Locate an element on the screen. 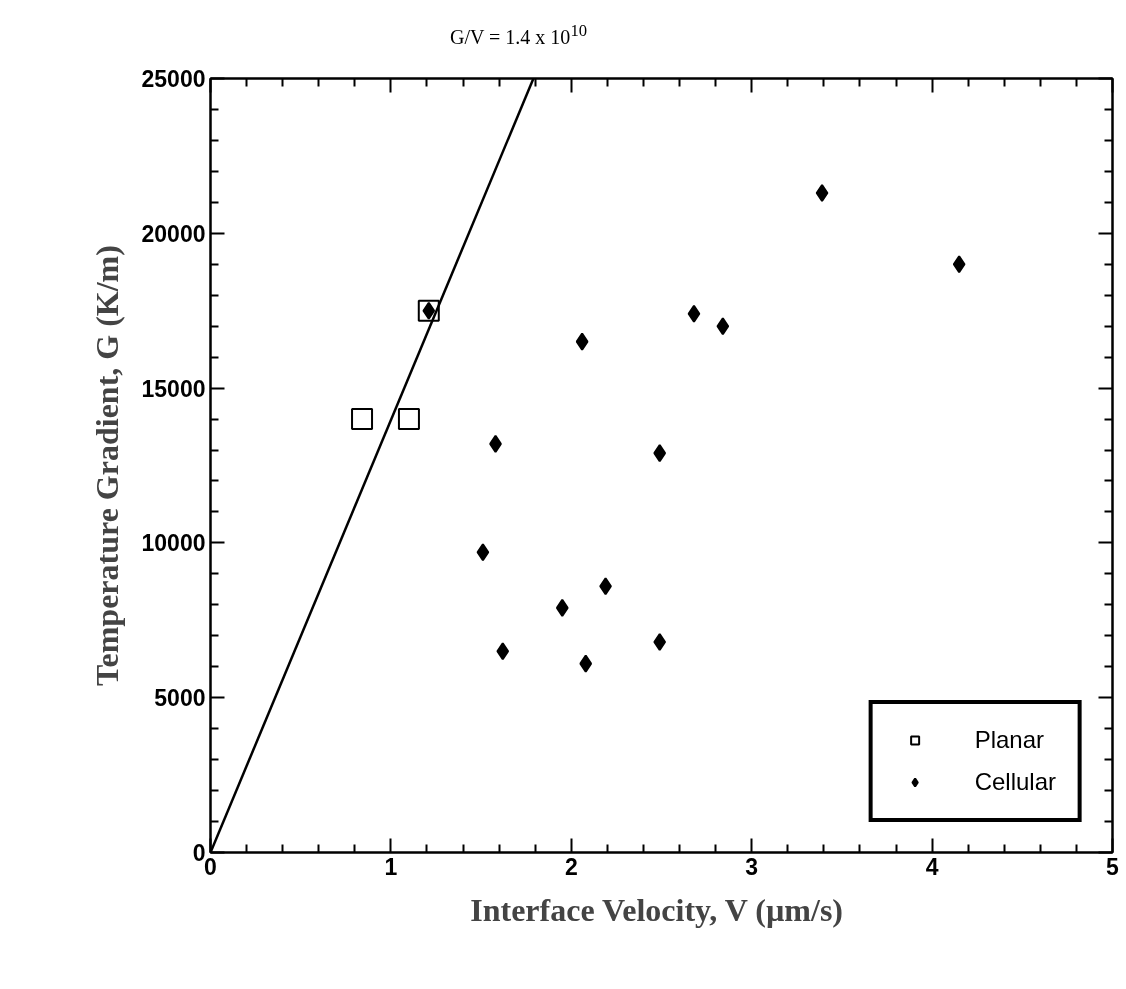 This screenshot has width=1126, height=989. text: G/V = 1.4 x 10$^{10}$ is located at coordinates (519, 35).